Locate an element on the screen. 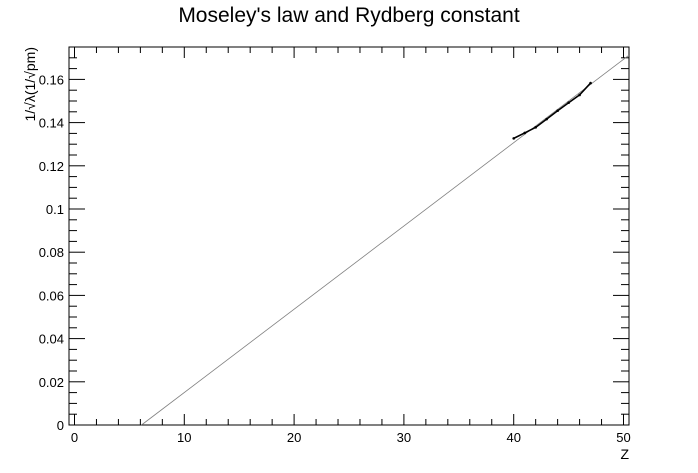 This screenshot has width=698, height=473. y-tick-label: 0.06 is located at coordinates (51, 295).